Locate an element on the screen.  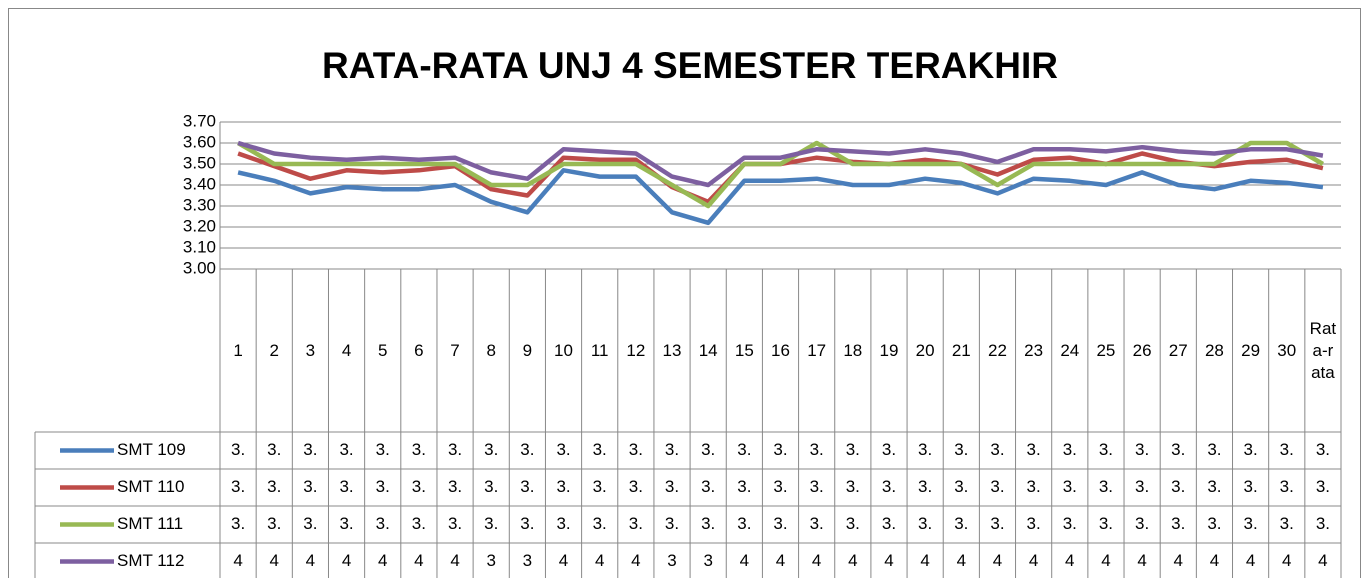
category-cell: 9 is located at coordinates (527, 350).